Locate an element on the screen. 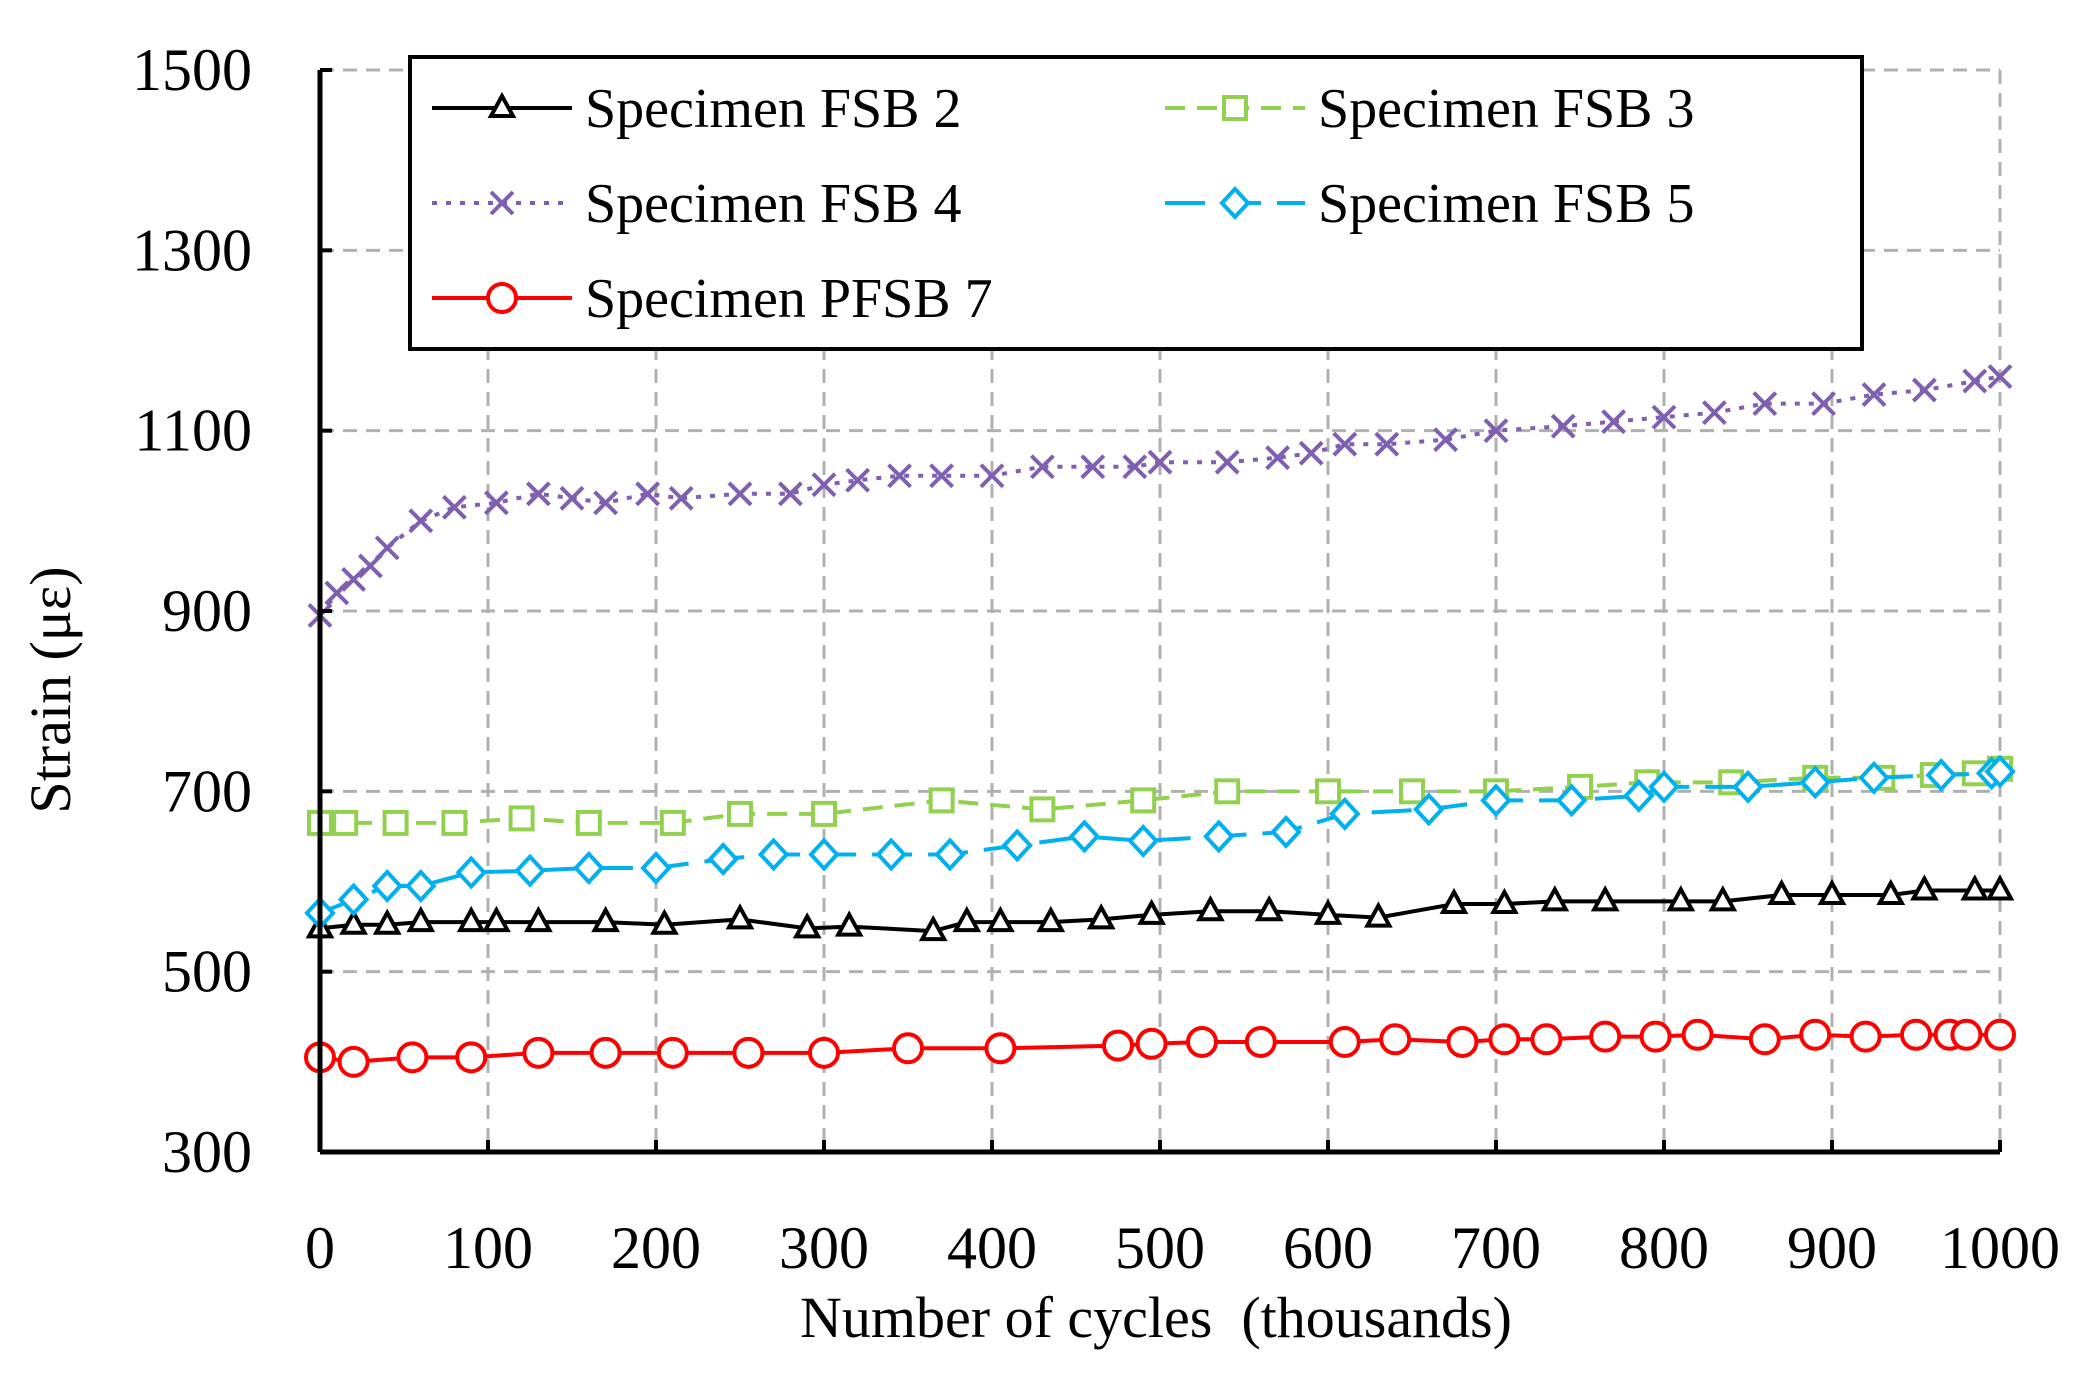 The width and height of the screenshot is (2095, 1386). legend-item: Specimen FSB 4 is located at coordinates (696, 204).